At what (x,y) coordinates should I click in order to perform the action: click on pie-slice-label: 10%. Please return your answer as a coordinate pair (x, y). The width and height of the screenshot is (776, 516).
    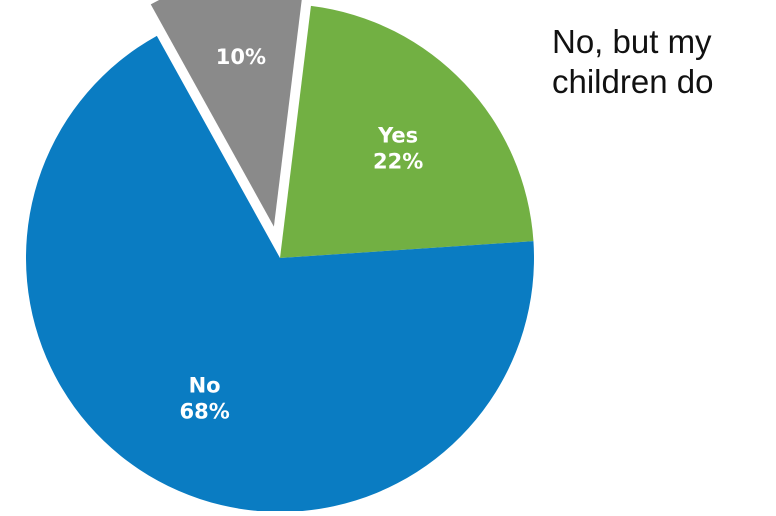
    Looking at the image, I should click on (241, 57).